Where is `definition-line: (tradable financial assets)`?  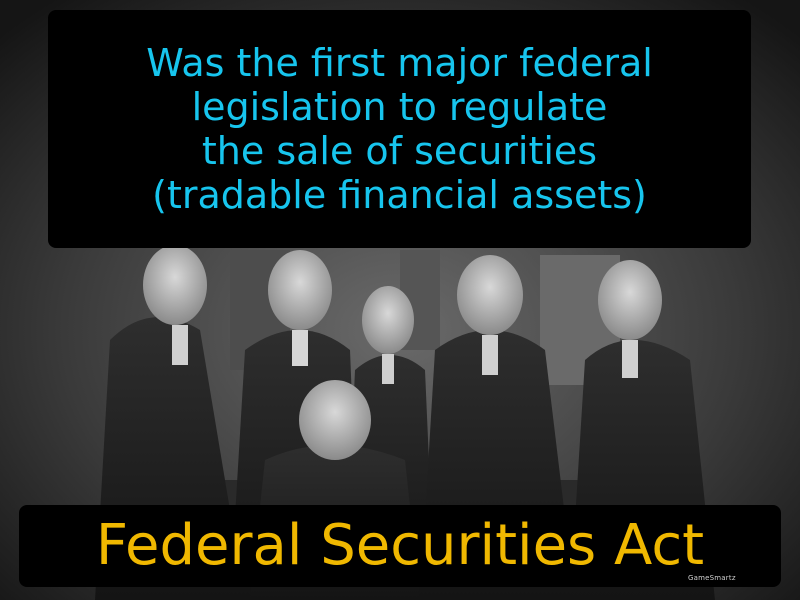 definition-line: (tradable financial assets) is located at coordinates (399, 195).